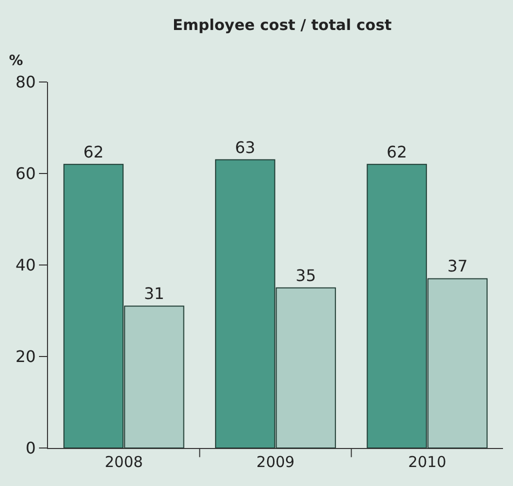 This screenshot has width=513, height=486. What do you see at coordinates (25, 356) in the screenshot?
I see `y-tick-label: 20` at bounding box center [25, 356].